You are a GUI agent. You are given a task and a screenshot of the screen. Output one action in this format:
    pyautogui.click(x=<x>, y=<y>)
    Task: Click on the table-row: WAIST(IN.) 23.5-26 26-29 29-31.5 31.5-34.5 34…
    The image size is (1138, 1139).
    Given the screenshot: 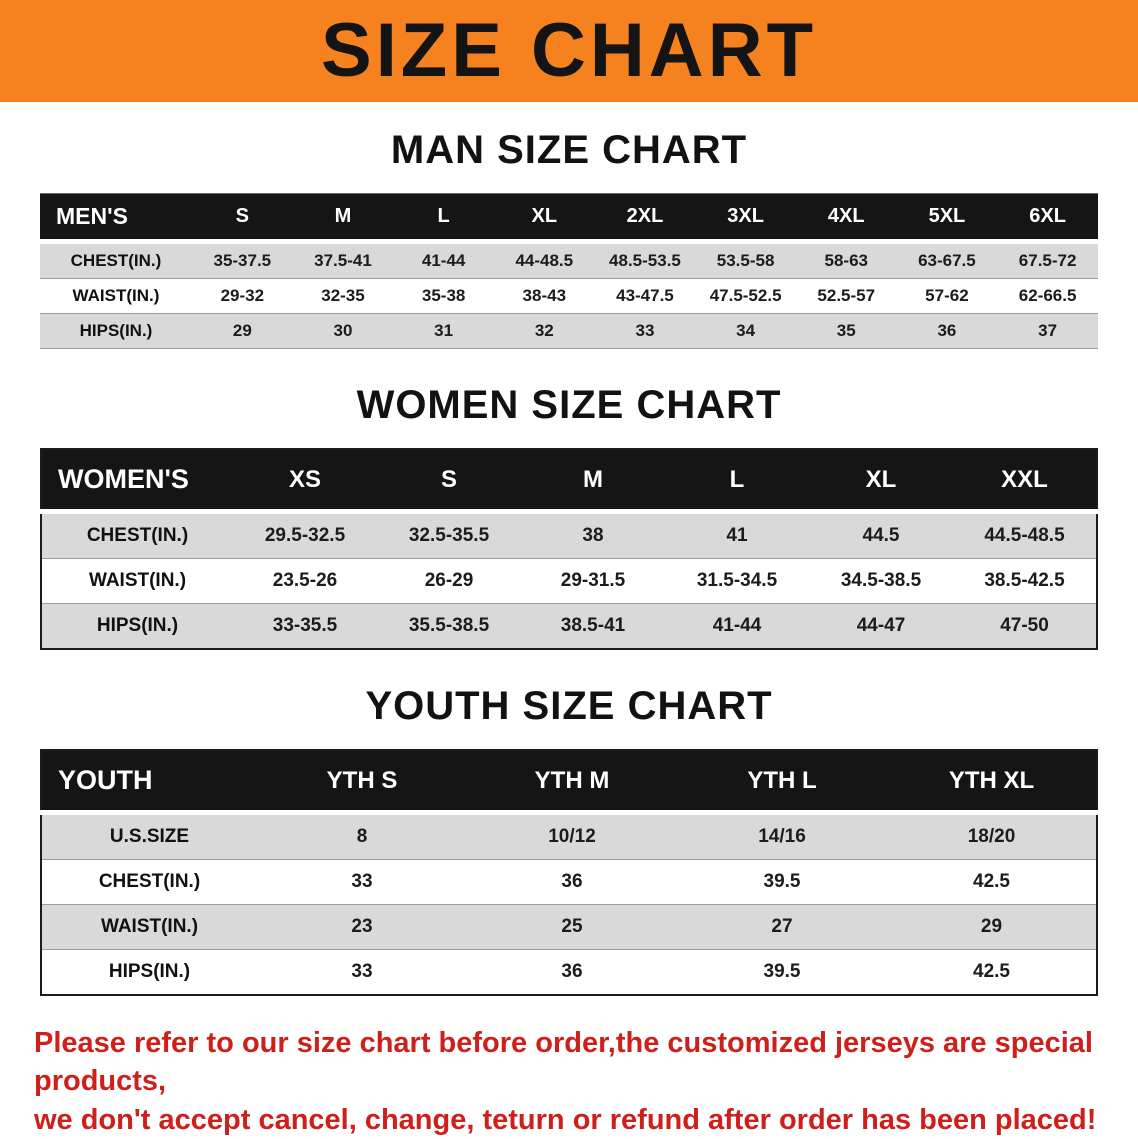 What is the action you would take?
    pyautogui.click(x=569, y=581)
    